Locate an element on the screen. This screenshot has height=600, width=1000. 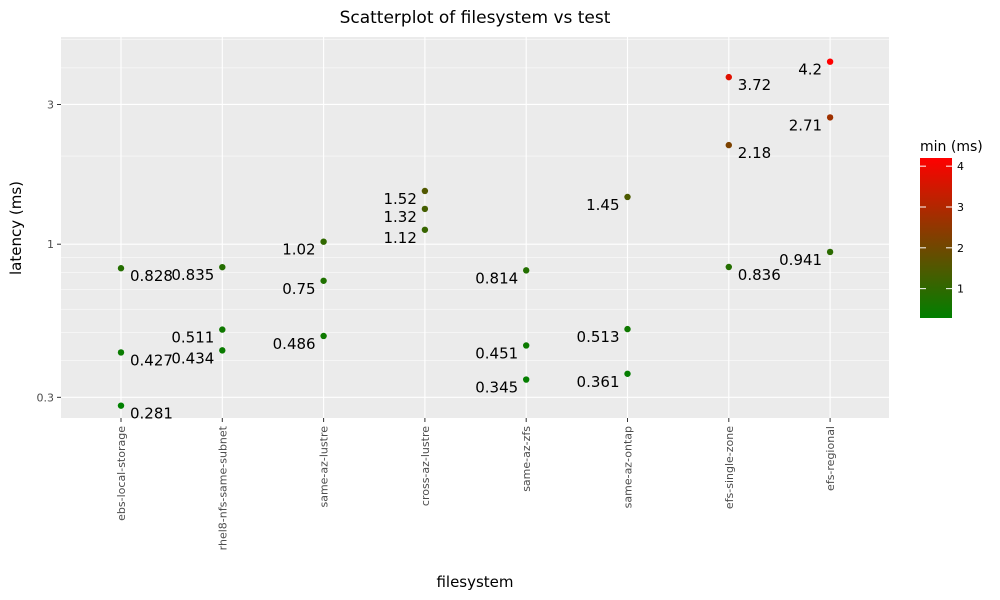
x-tick-label: cross-az-lustre is located at coordinates (425, 466).